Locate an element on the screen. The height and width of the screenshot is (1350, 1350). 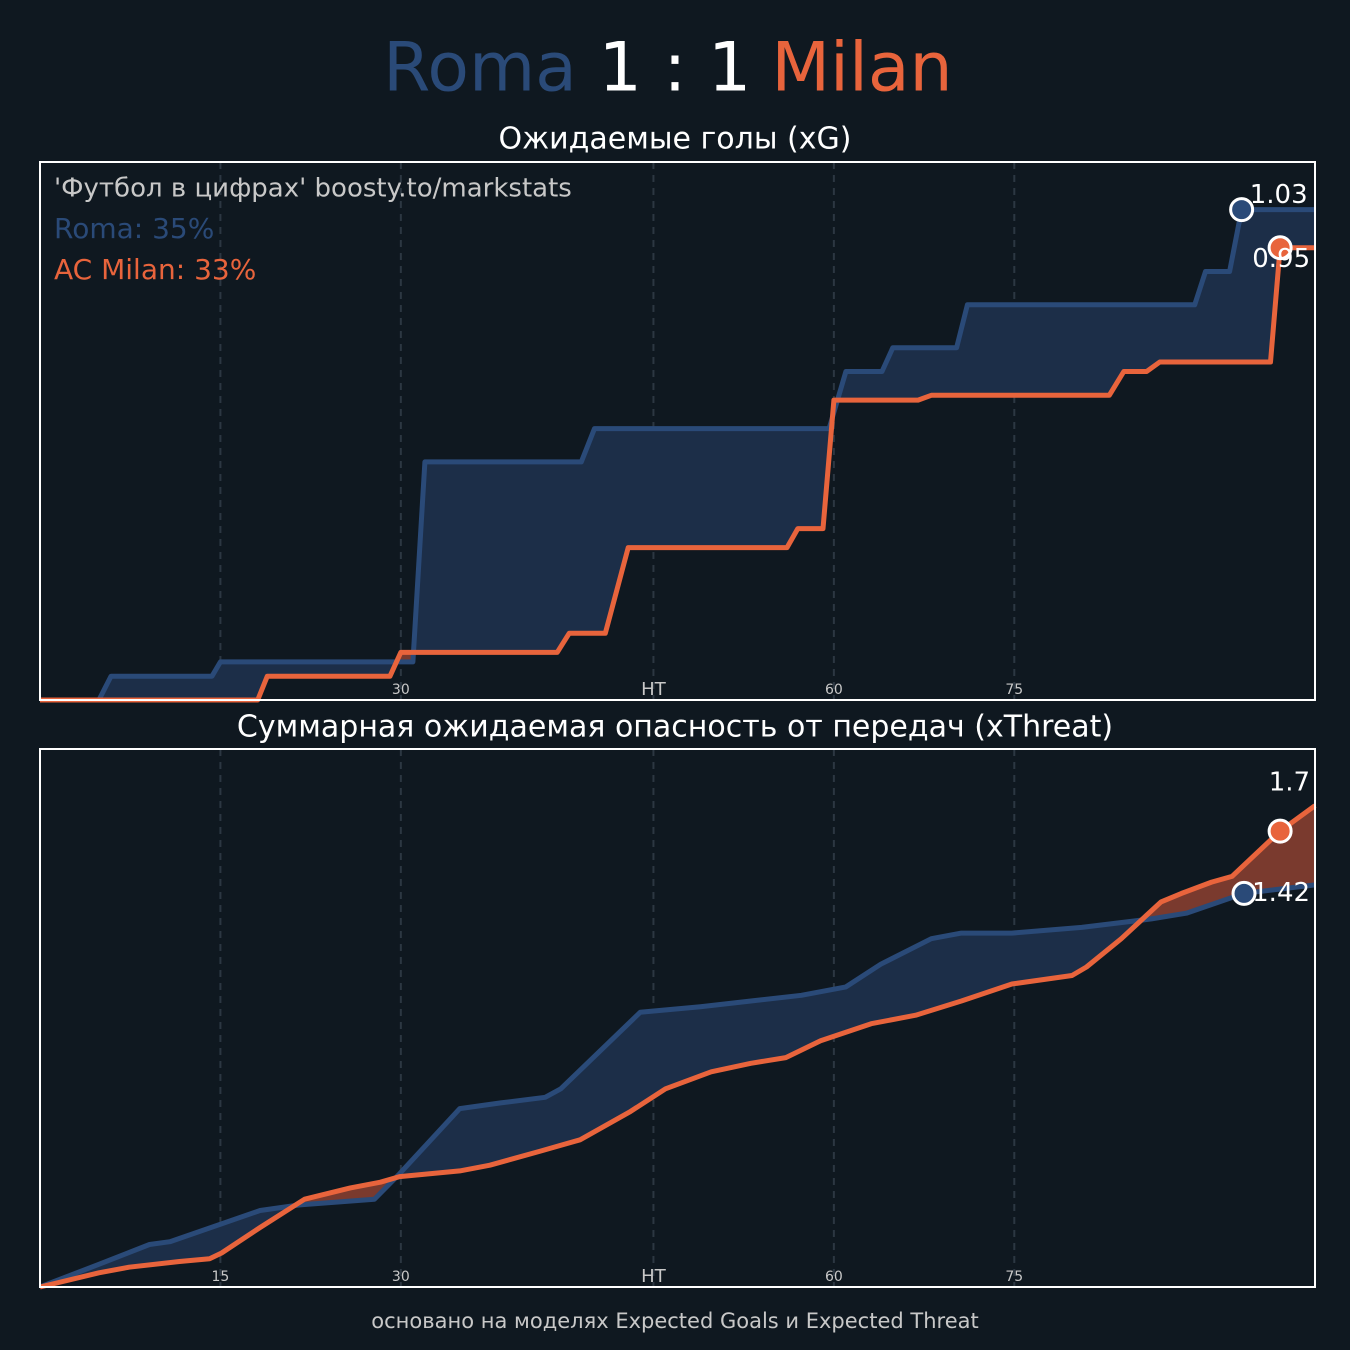
value-label: 1.7 is located at coordinates (1289, 783).